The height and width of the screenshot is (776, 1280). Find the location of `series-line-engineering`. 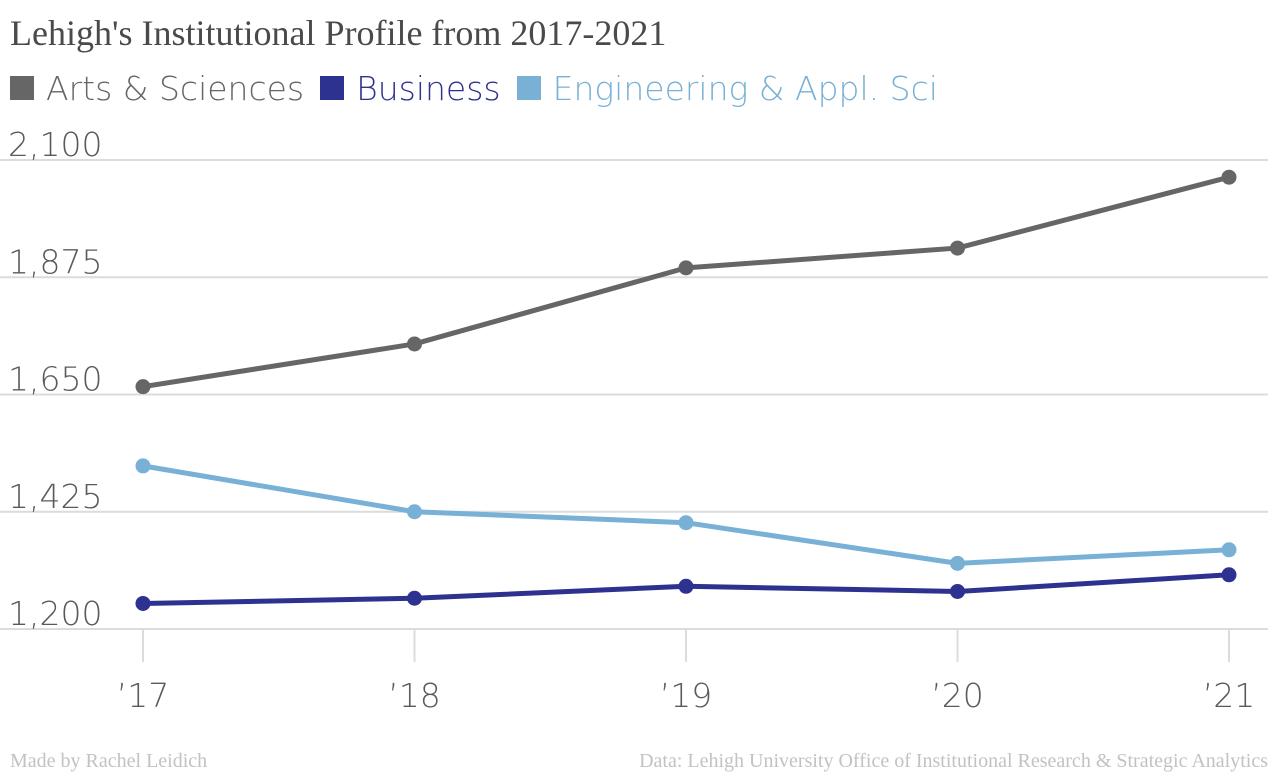

series-line-engineering is located at coordinates (686, 514).